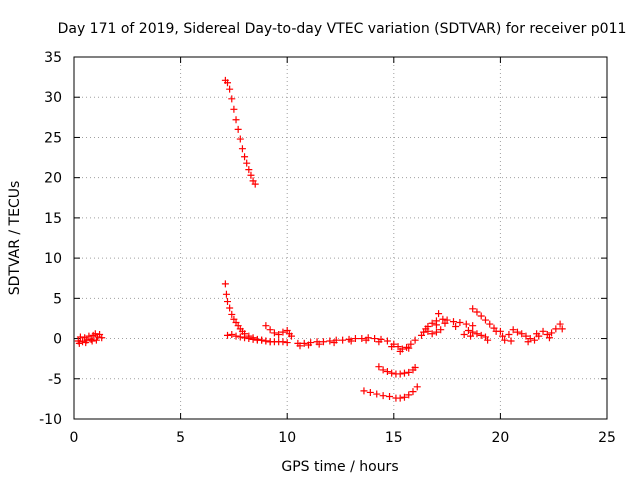 The image size is (640, 480). Describe the element at coordinates (53, 138) in the screenshot. I see `y-tick-label: 25` at that location.